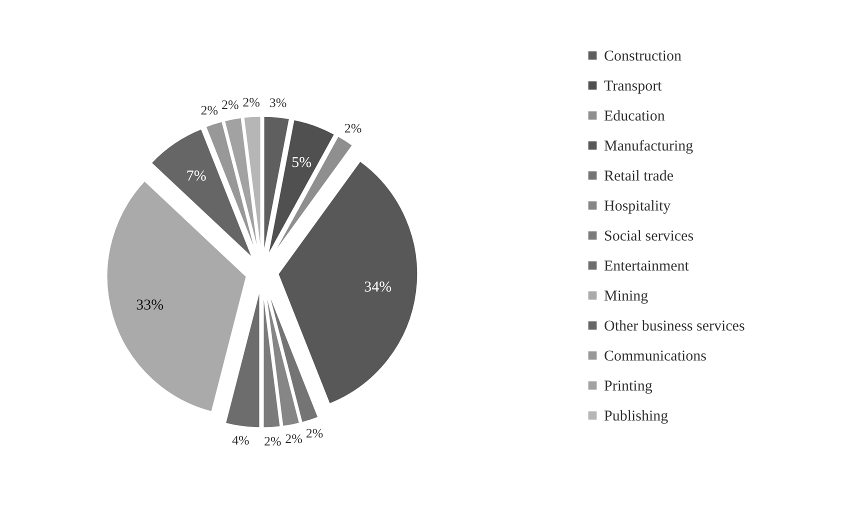  What do you see at coordinates (241, 440) in the screenshot?
I see `data-label: 4%` at bounding box center [241, 440].